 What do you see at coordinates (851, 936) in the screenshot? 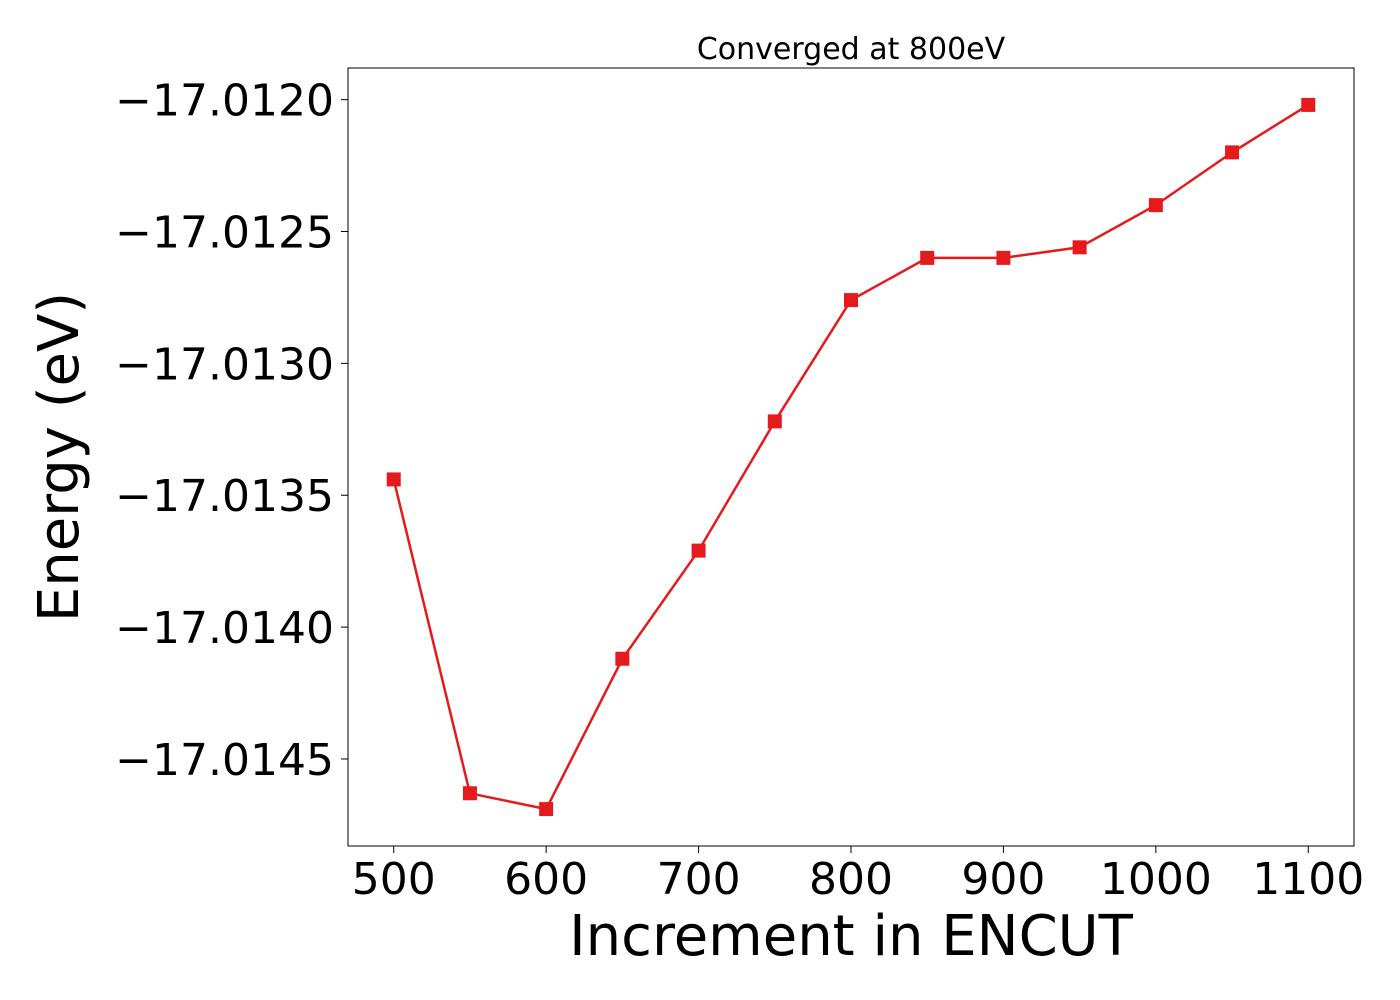
I see `x-axis-label: Increment in ENCUT` at bounding box center [851, 936].